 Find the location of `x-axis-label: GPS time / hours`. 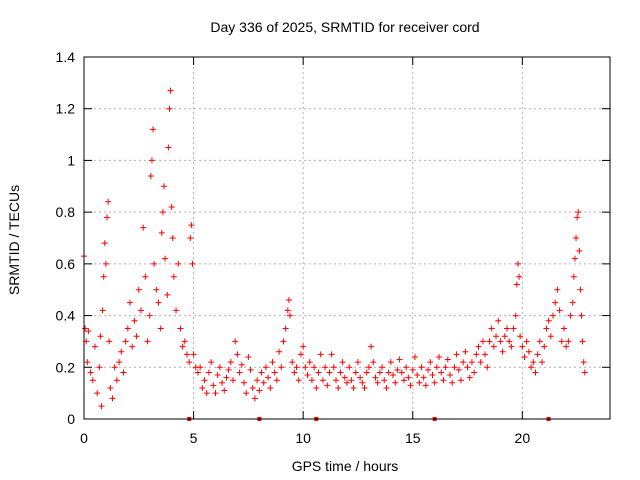

x-axis-label: GPS time / hours is located at coordinates (345, 466).